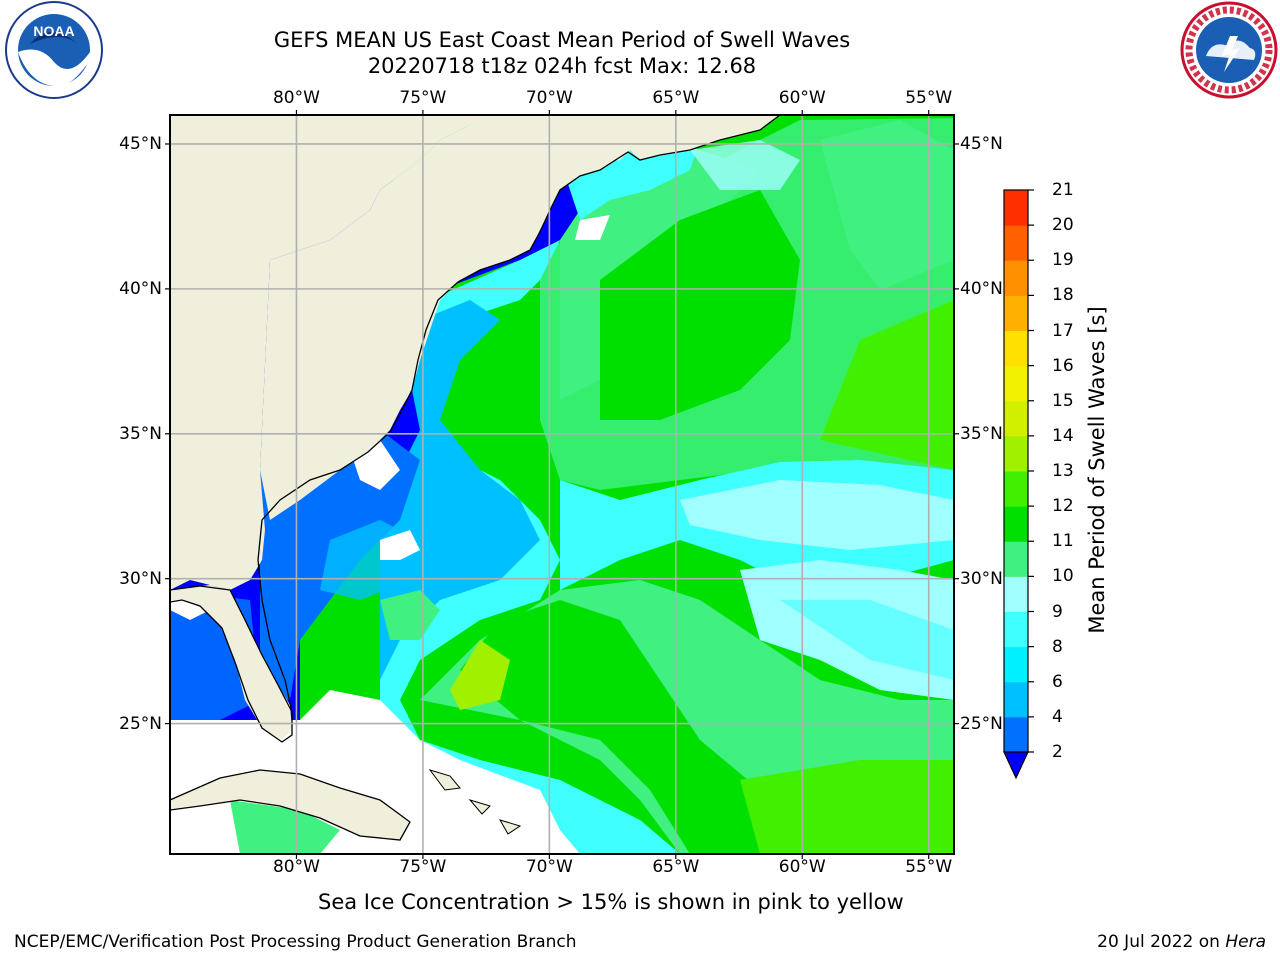  I want to click on colorbar-tick-label: 11, so click(1063, 541).